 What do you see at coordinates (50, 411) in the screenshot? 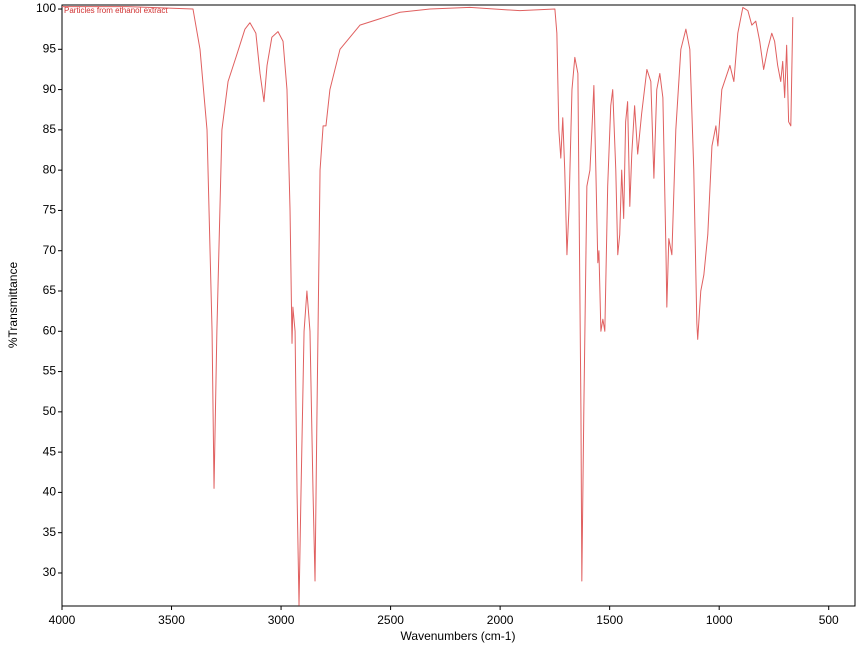
I see `y-tick-label: 50` at bounding box center [50, 411].